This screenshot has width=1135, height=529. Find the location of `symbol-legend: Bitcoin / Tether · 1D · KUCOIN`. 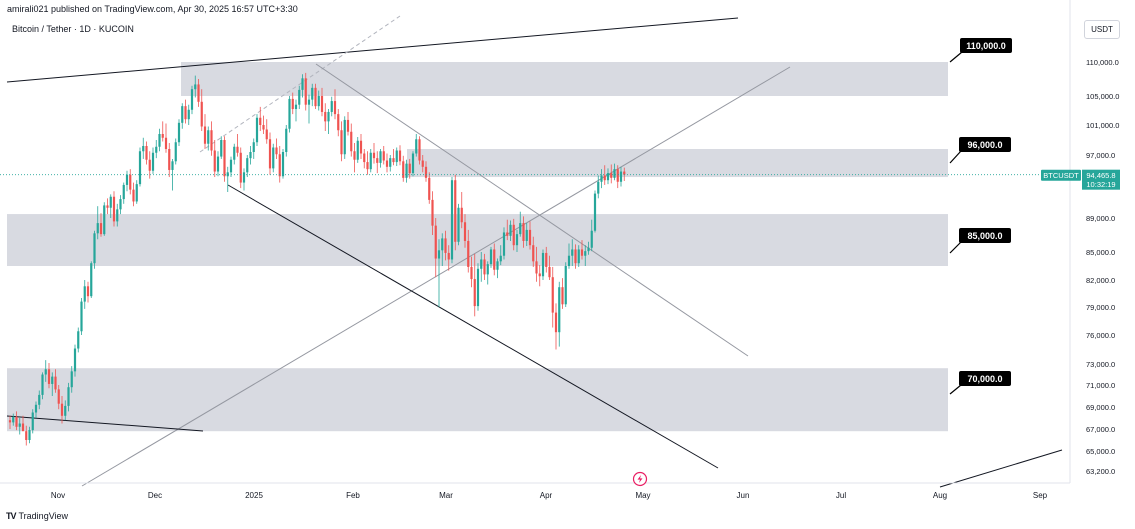

symbol-legend: Bitcoin / Tether · 1D · KUCOIN is located at coordinates (73, 29).